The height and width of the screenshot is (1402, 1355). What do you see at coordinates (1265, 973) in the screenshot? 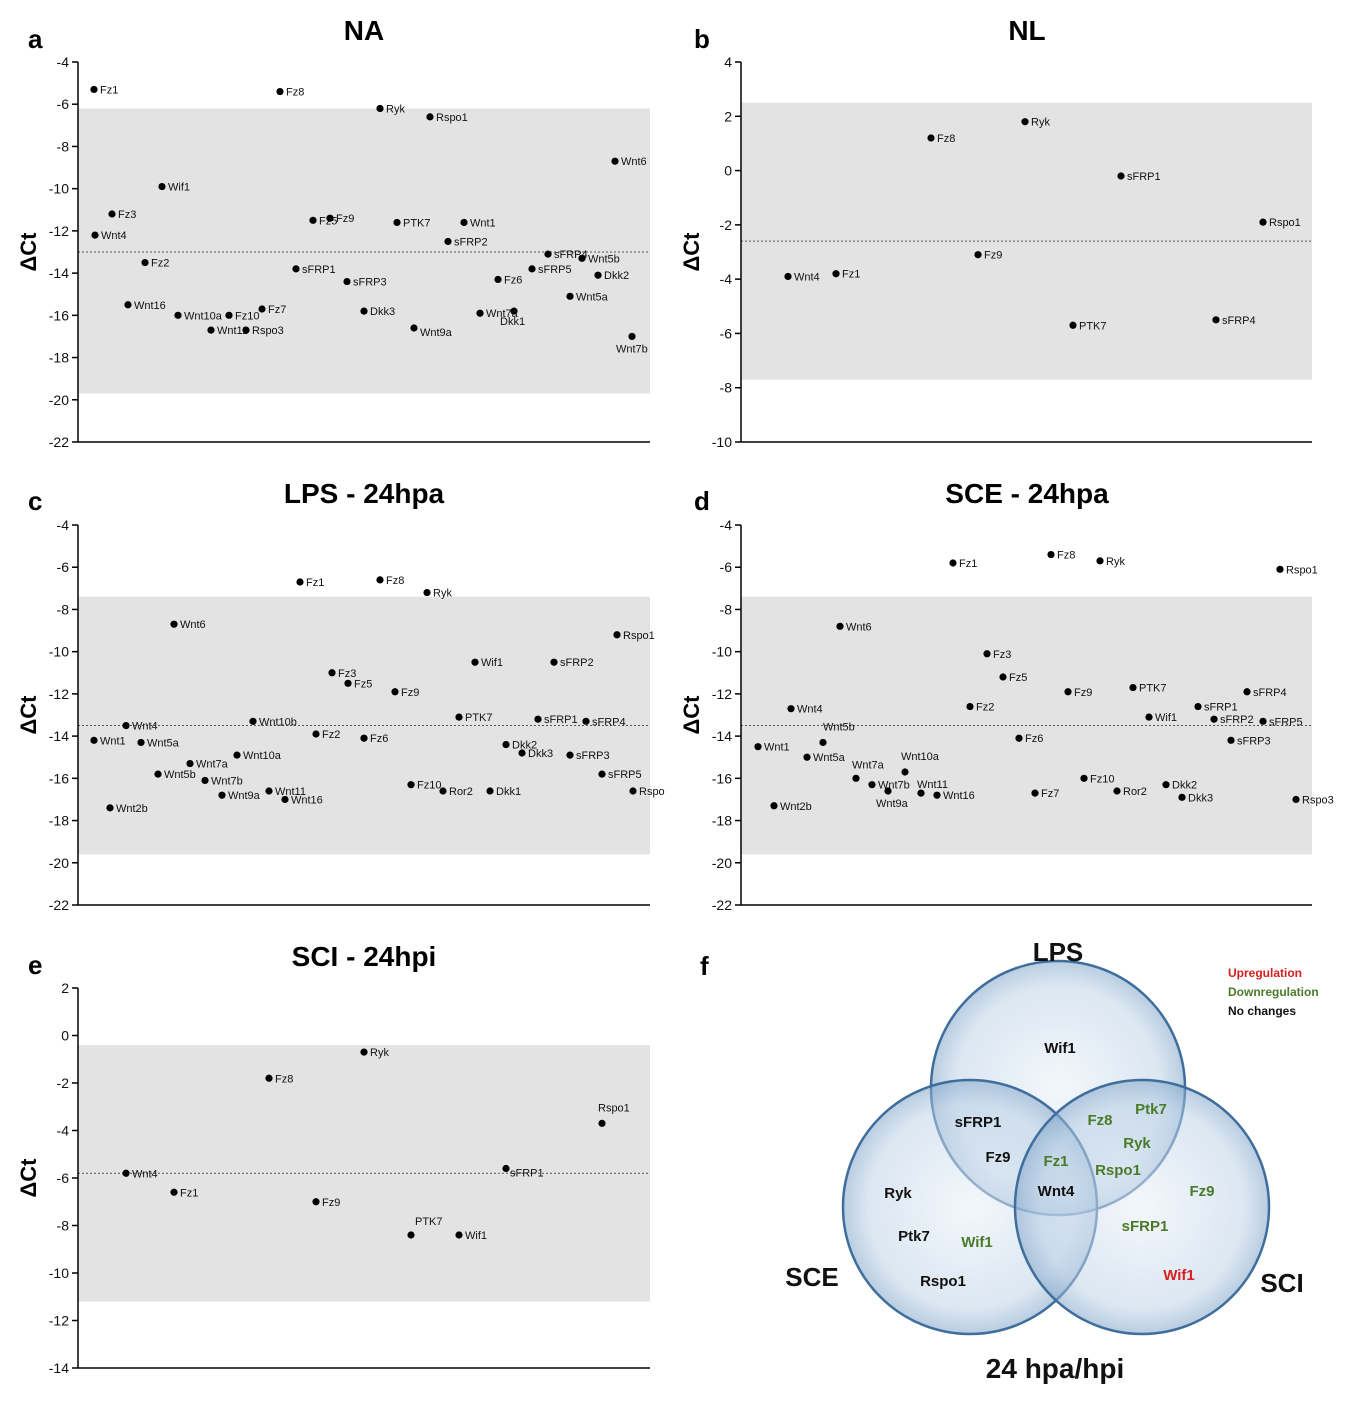
I see `legend-upregulation: Upregulation` at bounding box center [1265, 973].